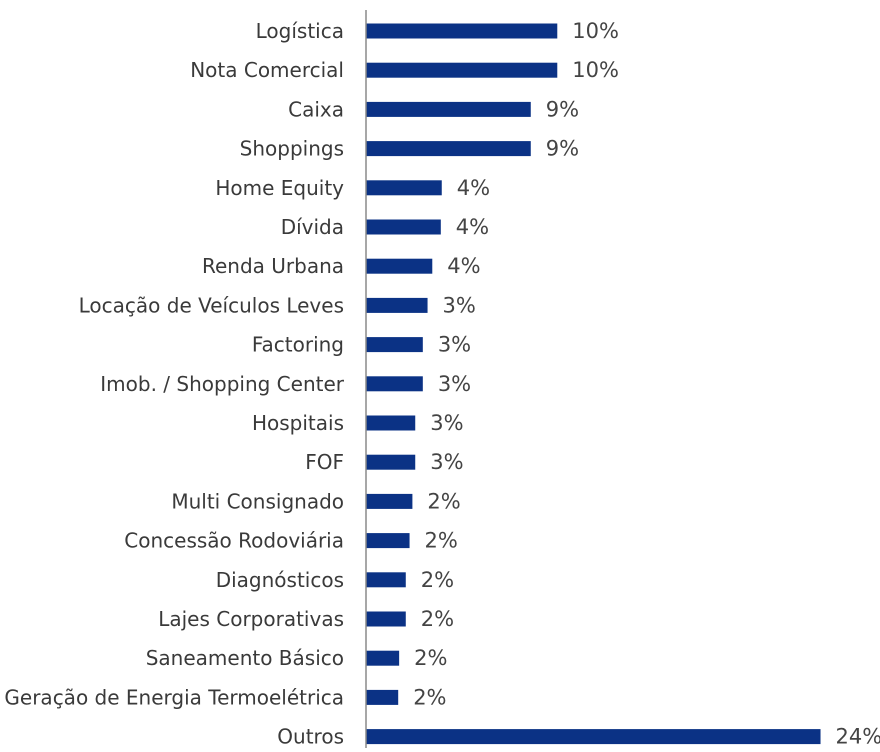 This screenshot has width=880, height=752. I want to click on value-label-hospitais: 3%, so click(446, 423).